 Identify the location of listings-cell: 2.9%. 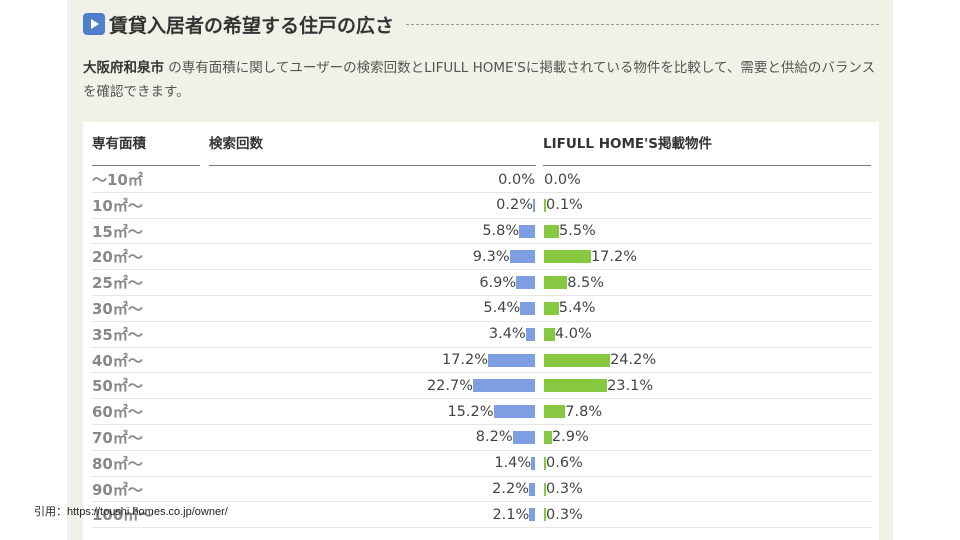
(566, 437).